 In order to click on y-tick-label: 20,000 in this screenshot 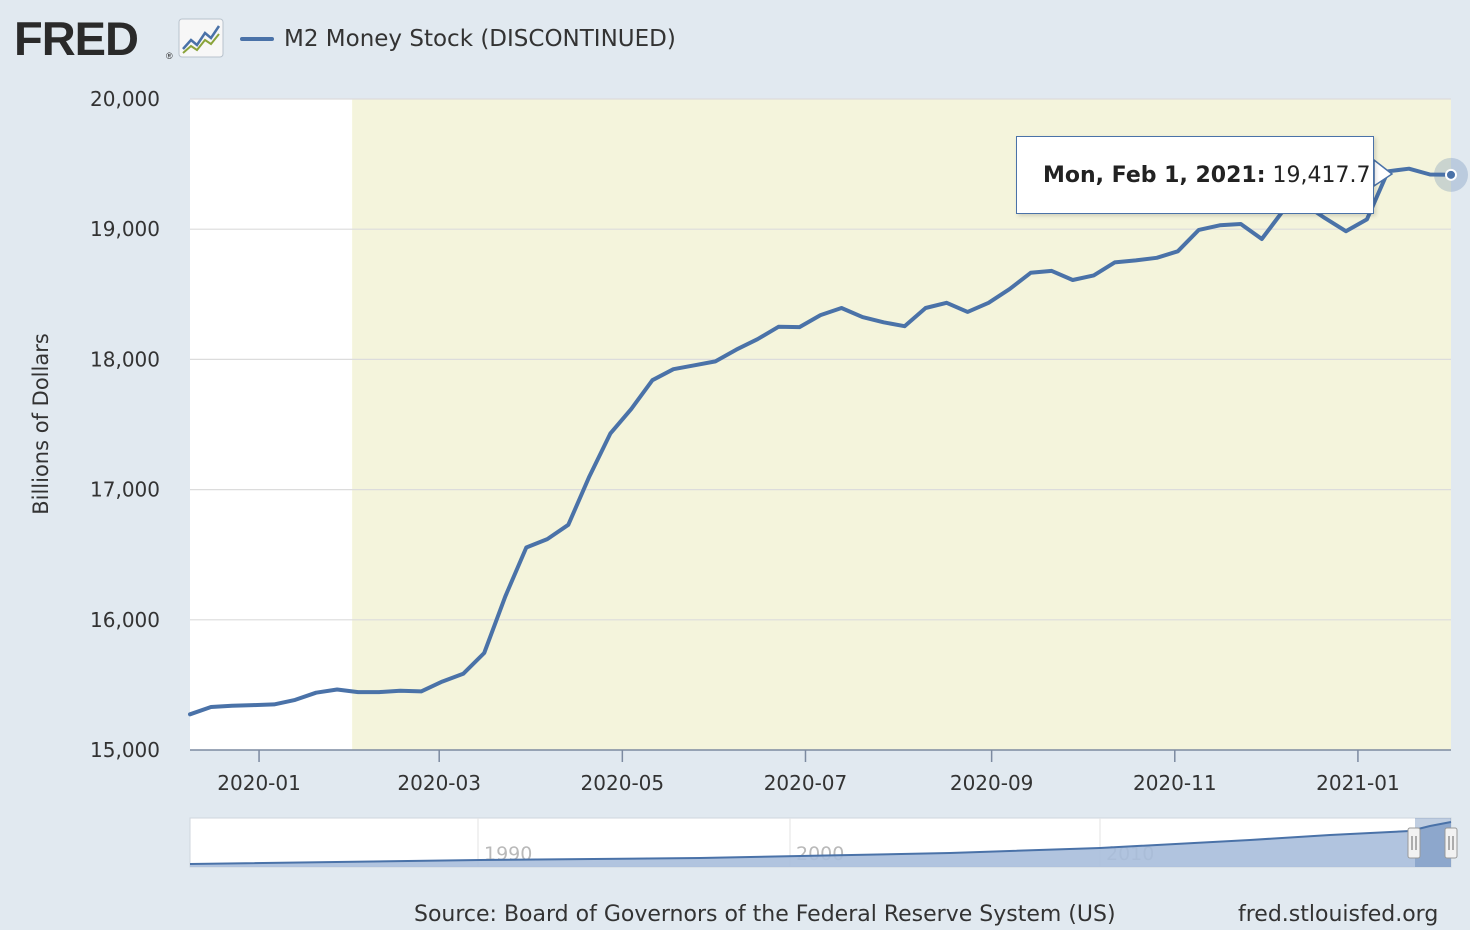, I will do `click(125, 99)`.